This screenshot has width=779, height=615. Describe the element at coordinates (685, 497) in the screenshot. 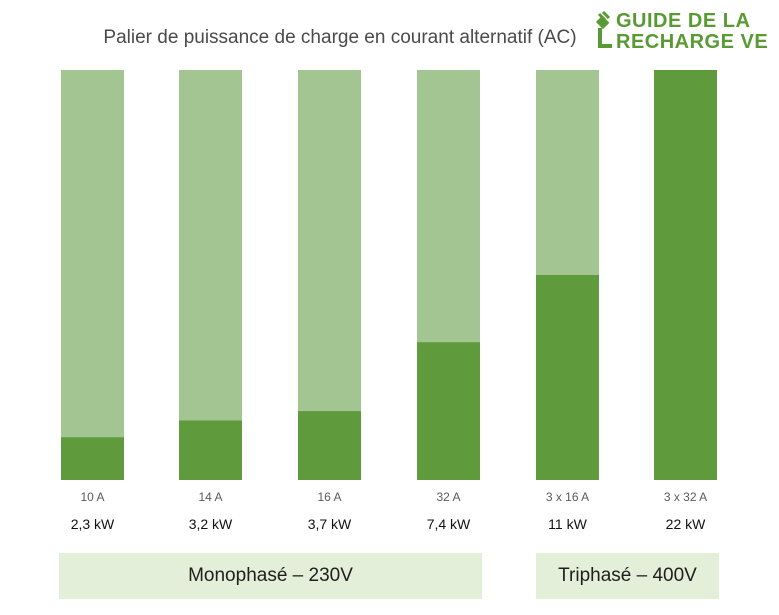

I see `tick-label-5: 3 x 32 A` at that location.